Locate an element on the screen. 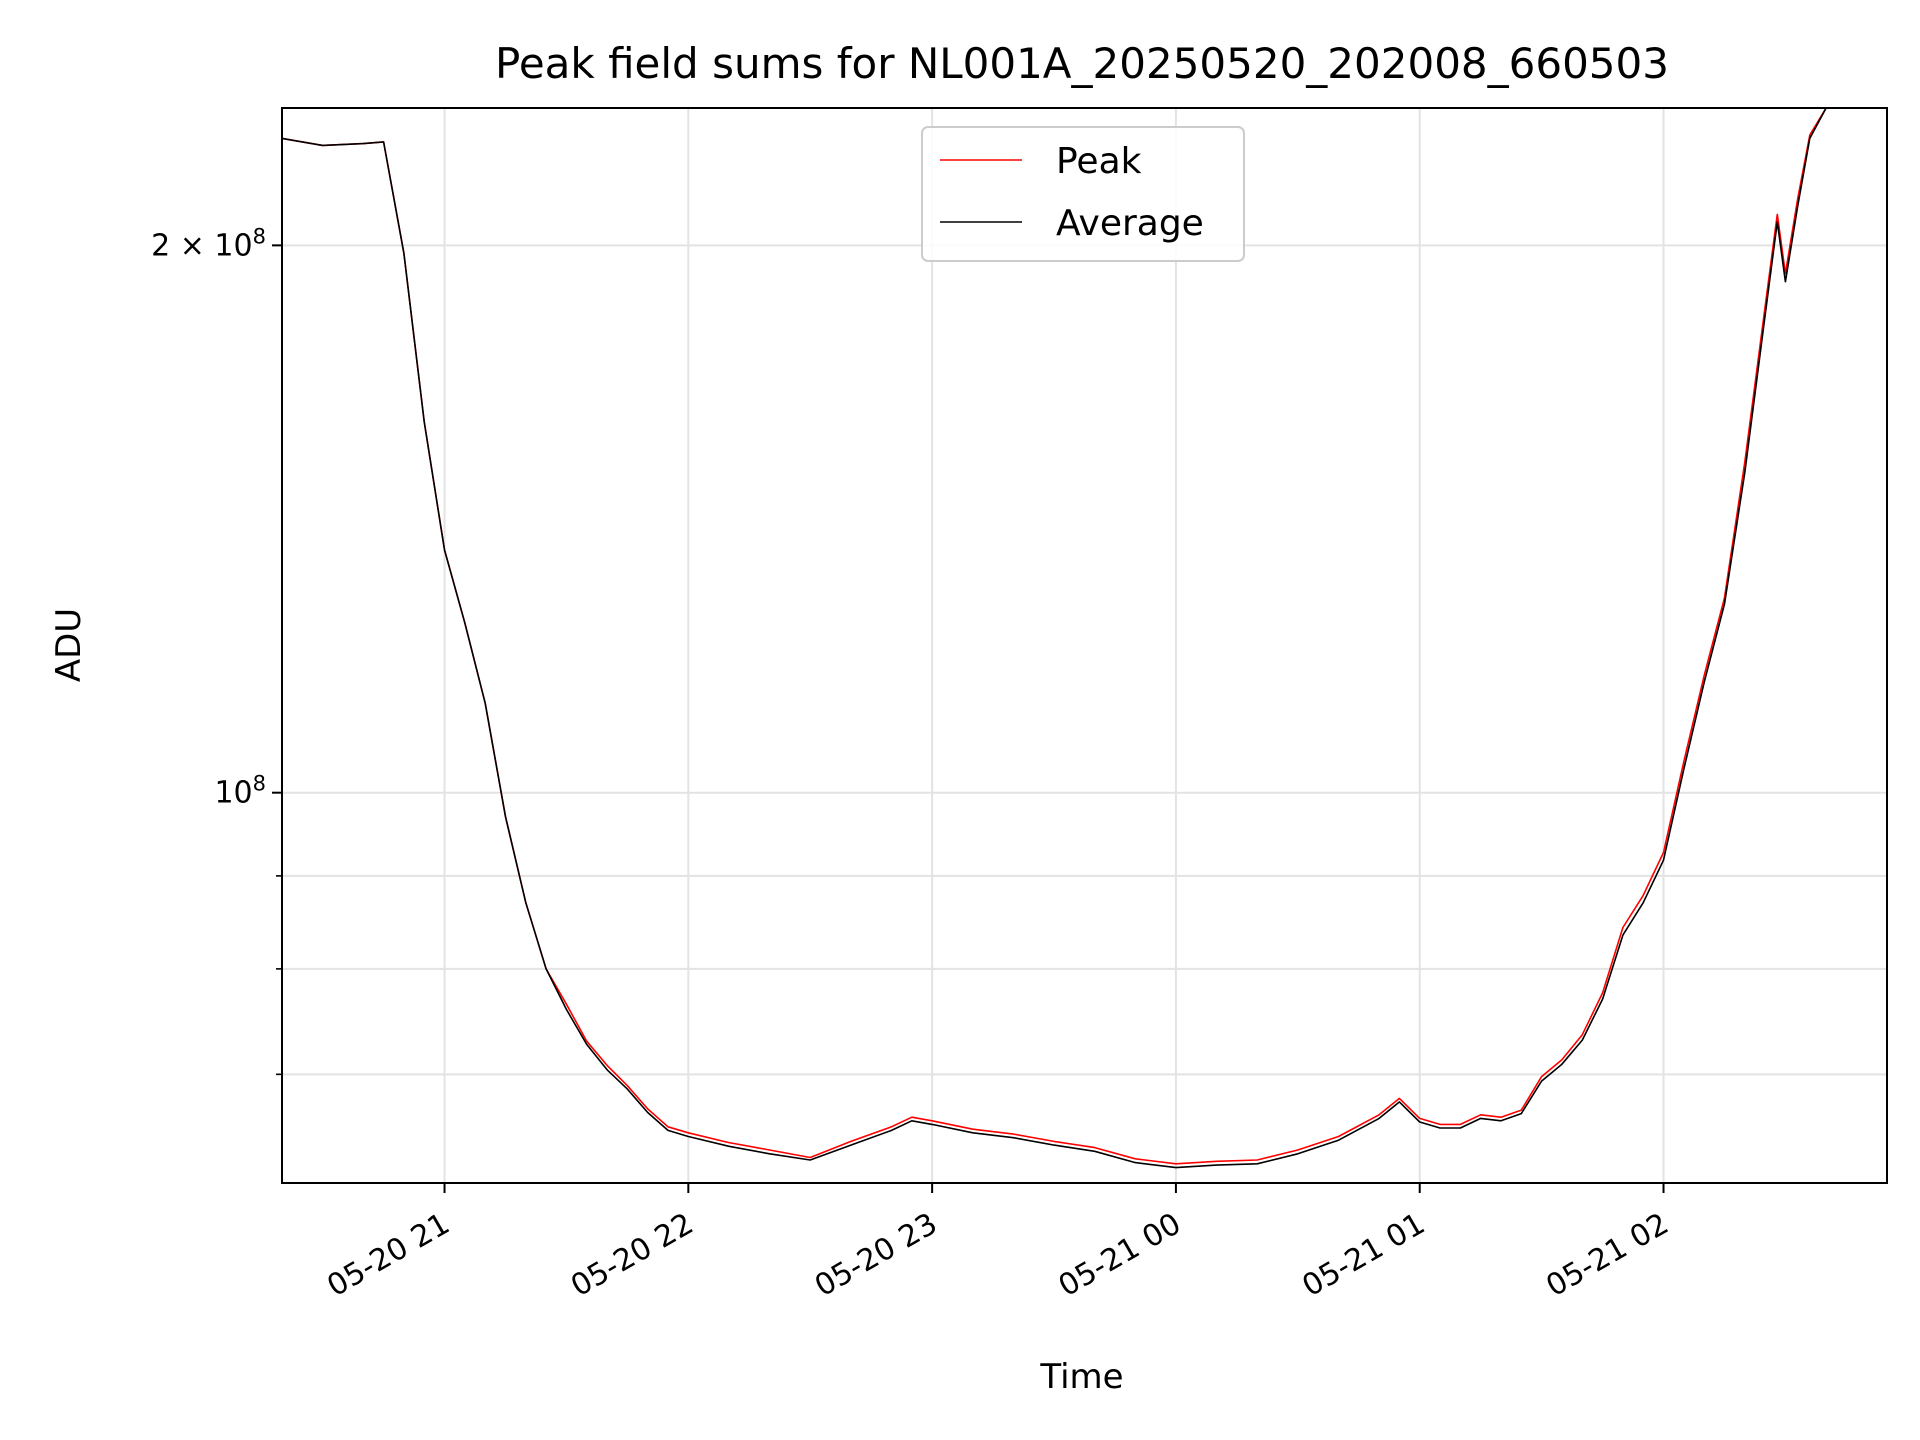  y-tick-label: 2 × 108 is located at coordinates (208, 243).